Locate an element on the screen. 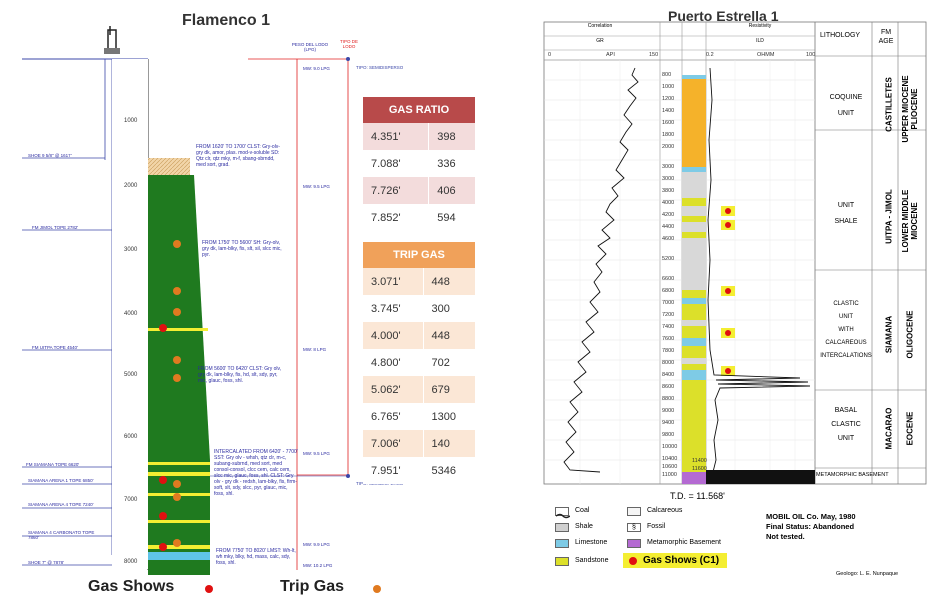 Image resolution: width=936 pixels, height=613 pixels. sandstone-swatch is located at coordinates (562, 561).